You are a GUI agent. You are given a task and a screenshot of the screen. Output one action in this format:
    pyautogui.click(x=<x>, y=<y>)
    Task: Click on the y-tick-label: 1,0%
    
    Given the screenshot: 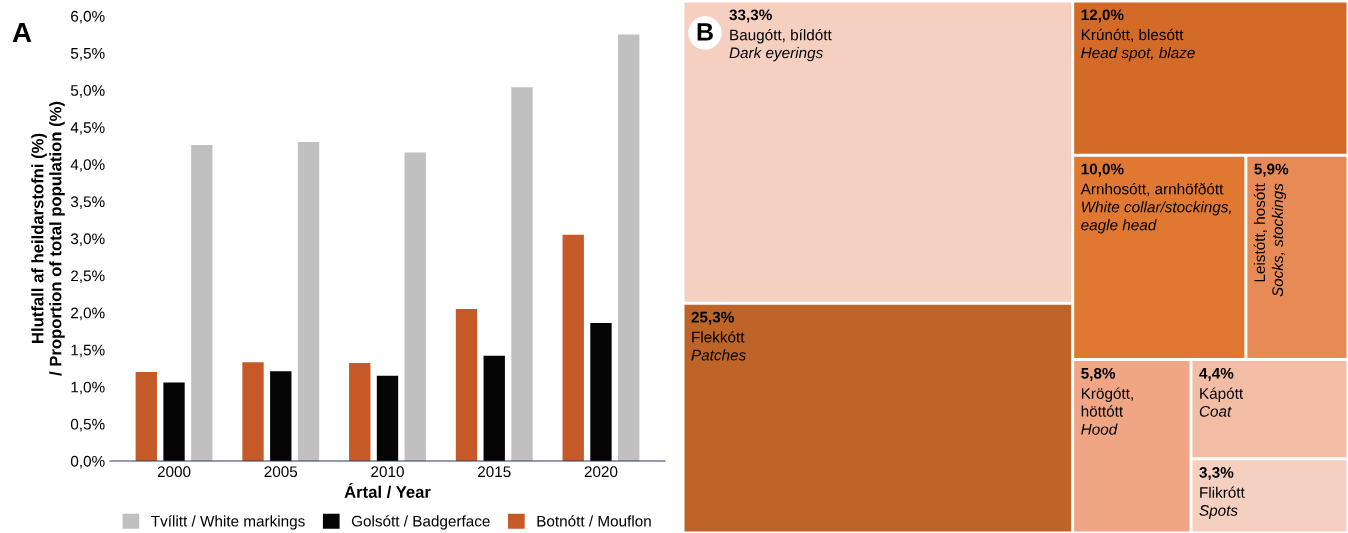 What is the action you would take?
    pyautogui.click(x=88, y=388)
    